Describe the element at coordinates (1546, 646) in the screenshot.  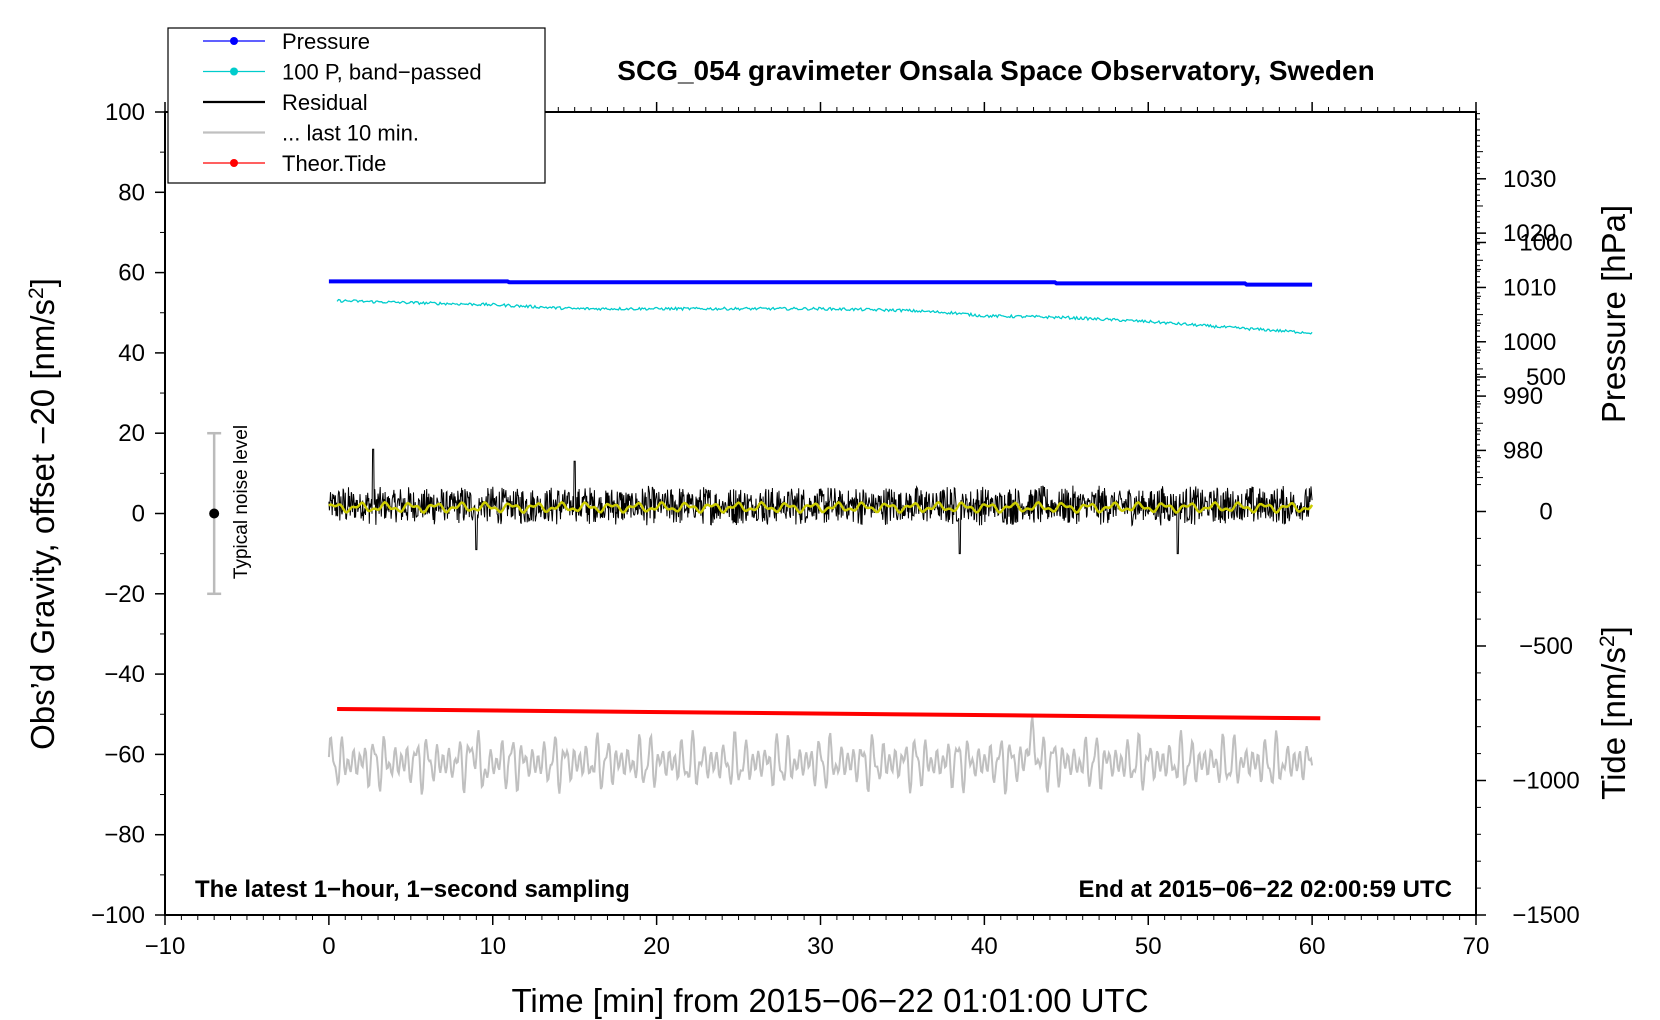
I see `tide-tick-label: −500` at that location.